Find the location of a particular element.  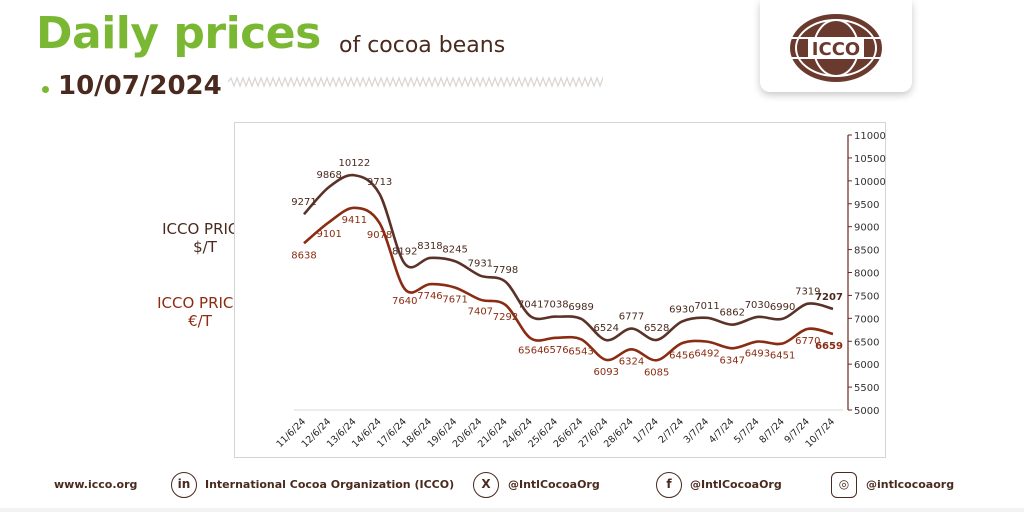

y-tick-label: 6000 is located at coordinates (866, 365).